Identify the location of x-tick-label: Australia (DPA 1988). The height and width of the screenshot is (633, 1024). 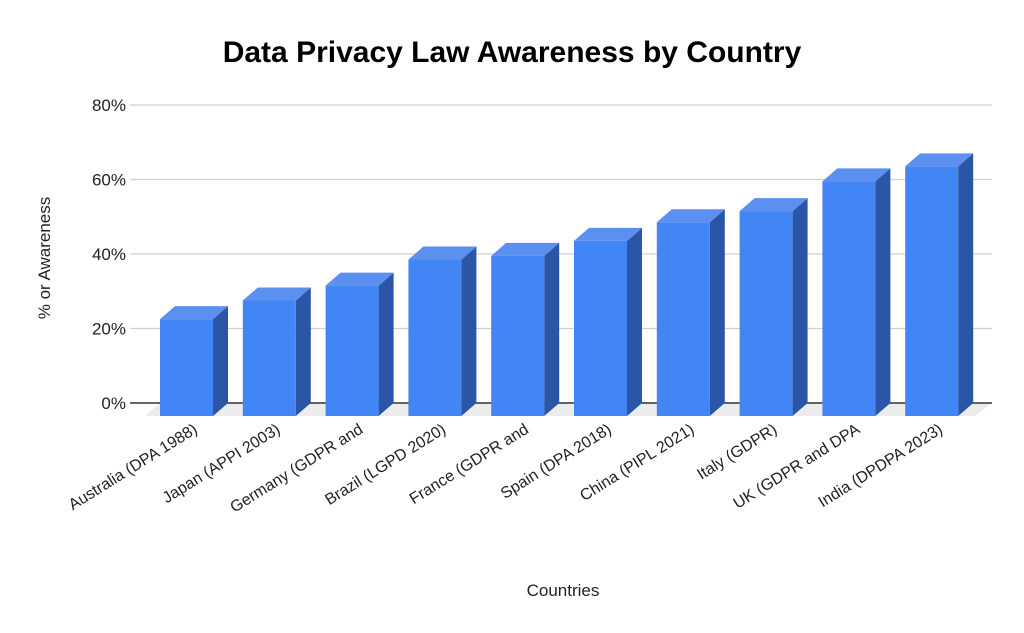
(133, 467).